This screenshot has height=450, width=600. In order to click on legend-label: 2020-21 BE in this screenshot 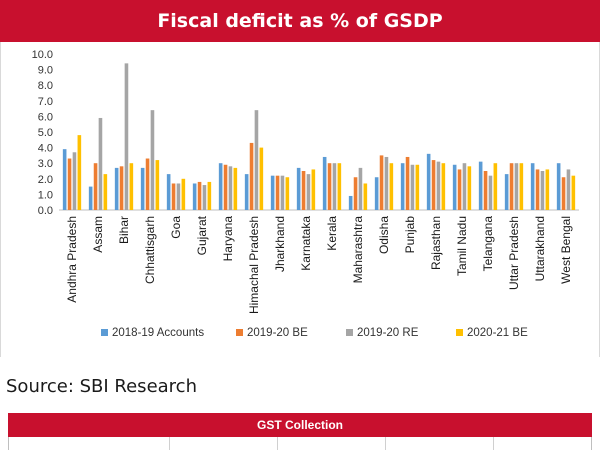, I will do `click(497, 333)`.